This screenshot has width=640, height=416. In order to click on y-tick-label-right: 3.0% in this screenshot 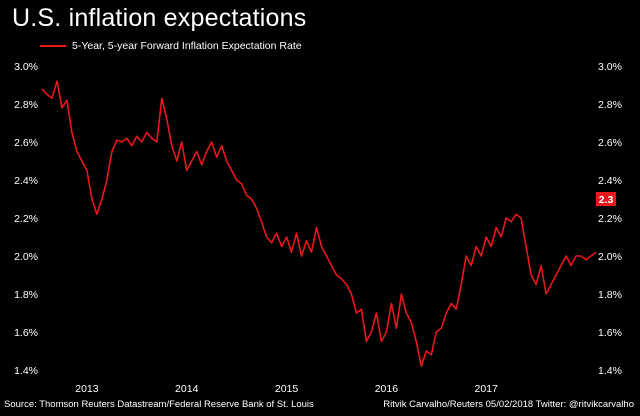, I will do `click(610, 67)`.